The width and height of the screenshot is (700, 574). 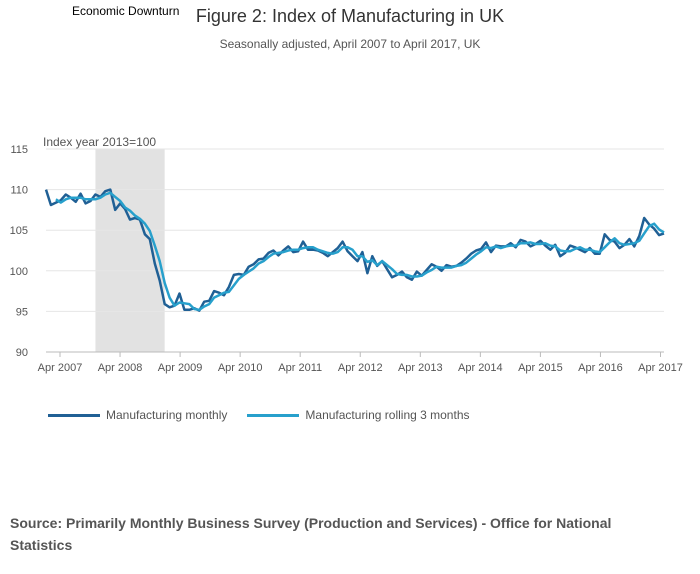 What do you see at coordinates (22, 312) in the screenshot?
I see `y-tick-label-1: 95` at bounding box center [22, 312].